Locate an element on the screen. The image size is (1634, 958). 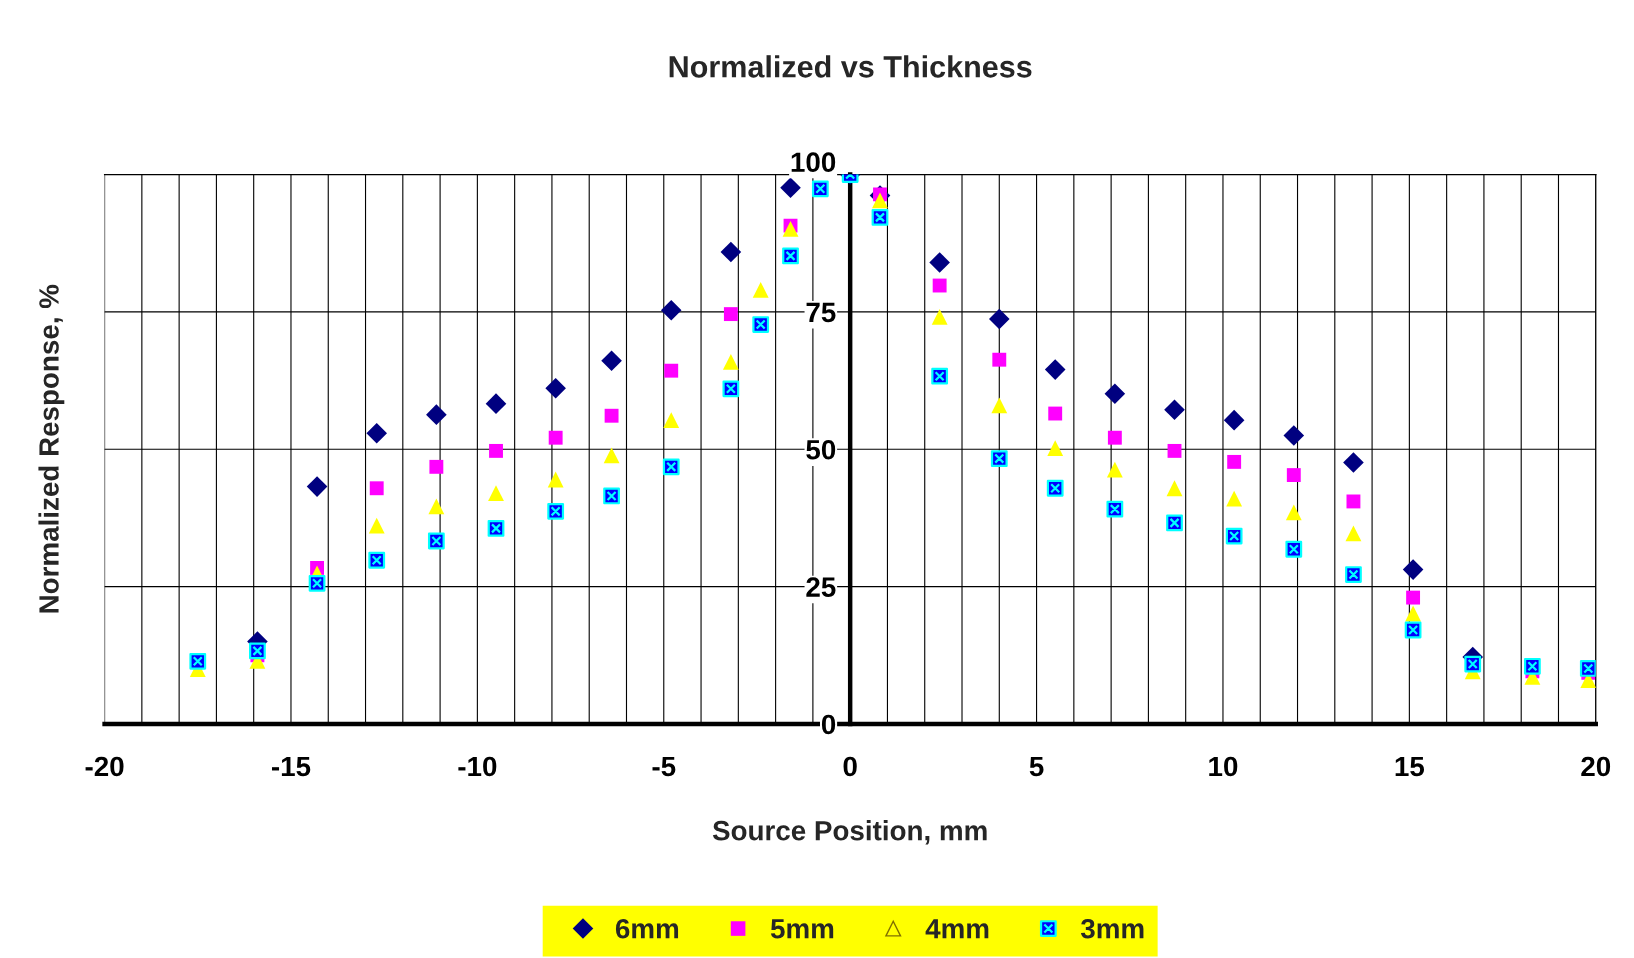
x-axis-title: Source Position, mm is located at coordinates (849, 832).